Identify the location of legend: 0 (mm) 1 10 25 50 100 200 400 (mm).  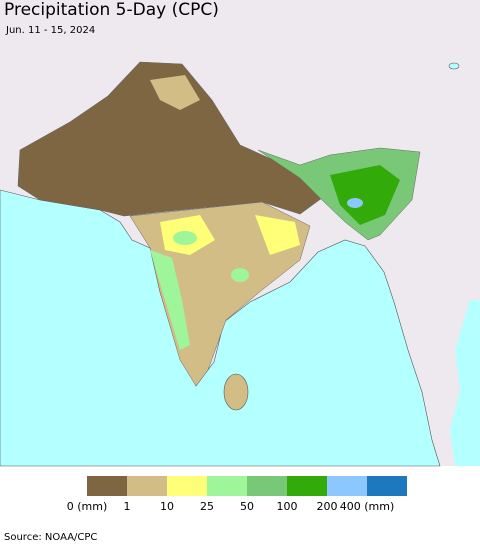
(237, 494).